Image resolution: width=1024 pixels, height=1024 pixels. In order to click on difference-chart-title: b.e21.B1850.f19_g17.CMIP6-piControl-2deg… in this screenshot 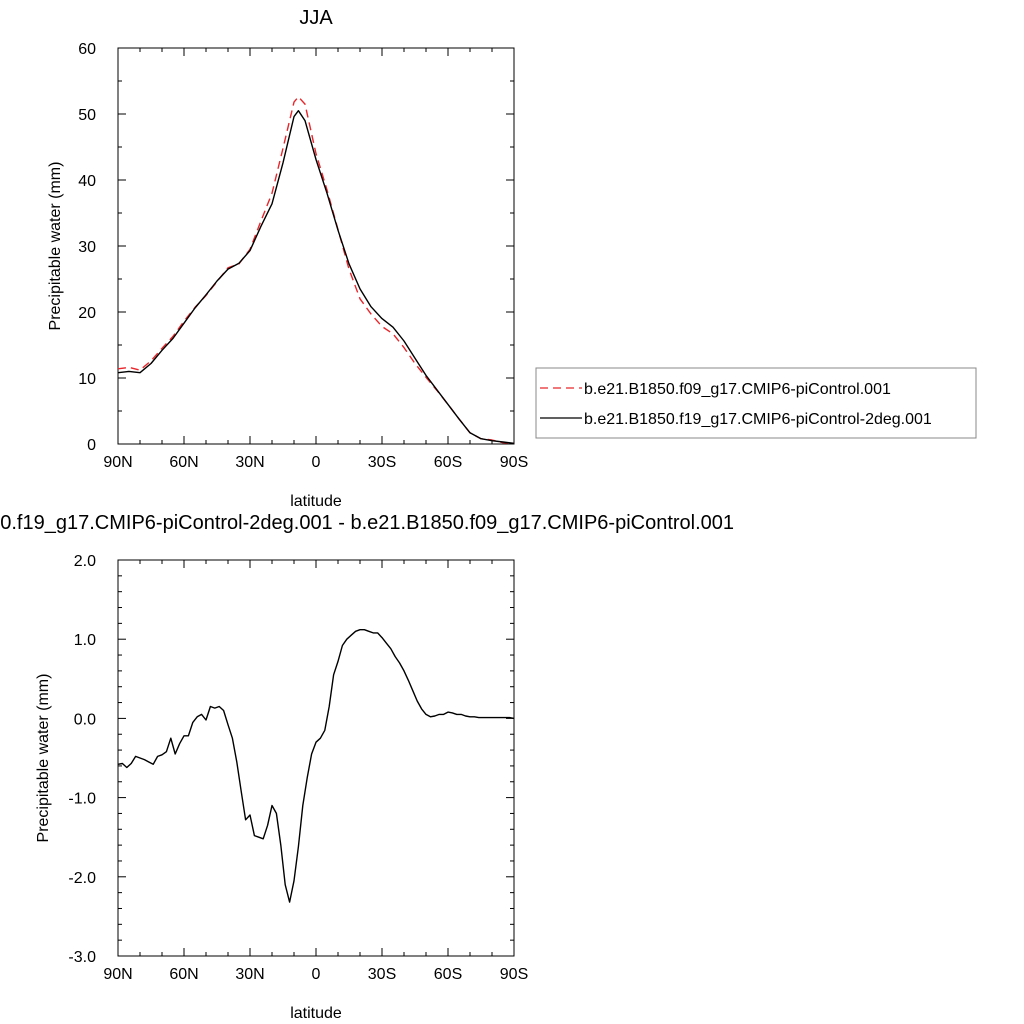, I will do `click(367, 523)`.